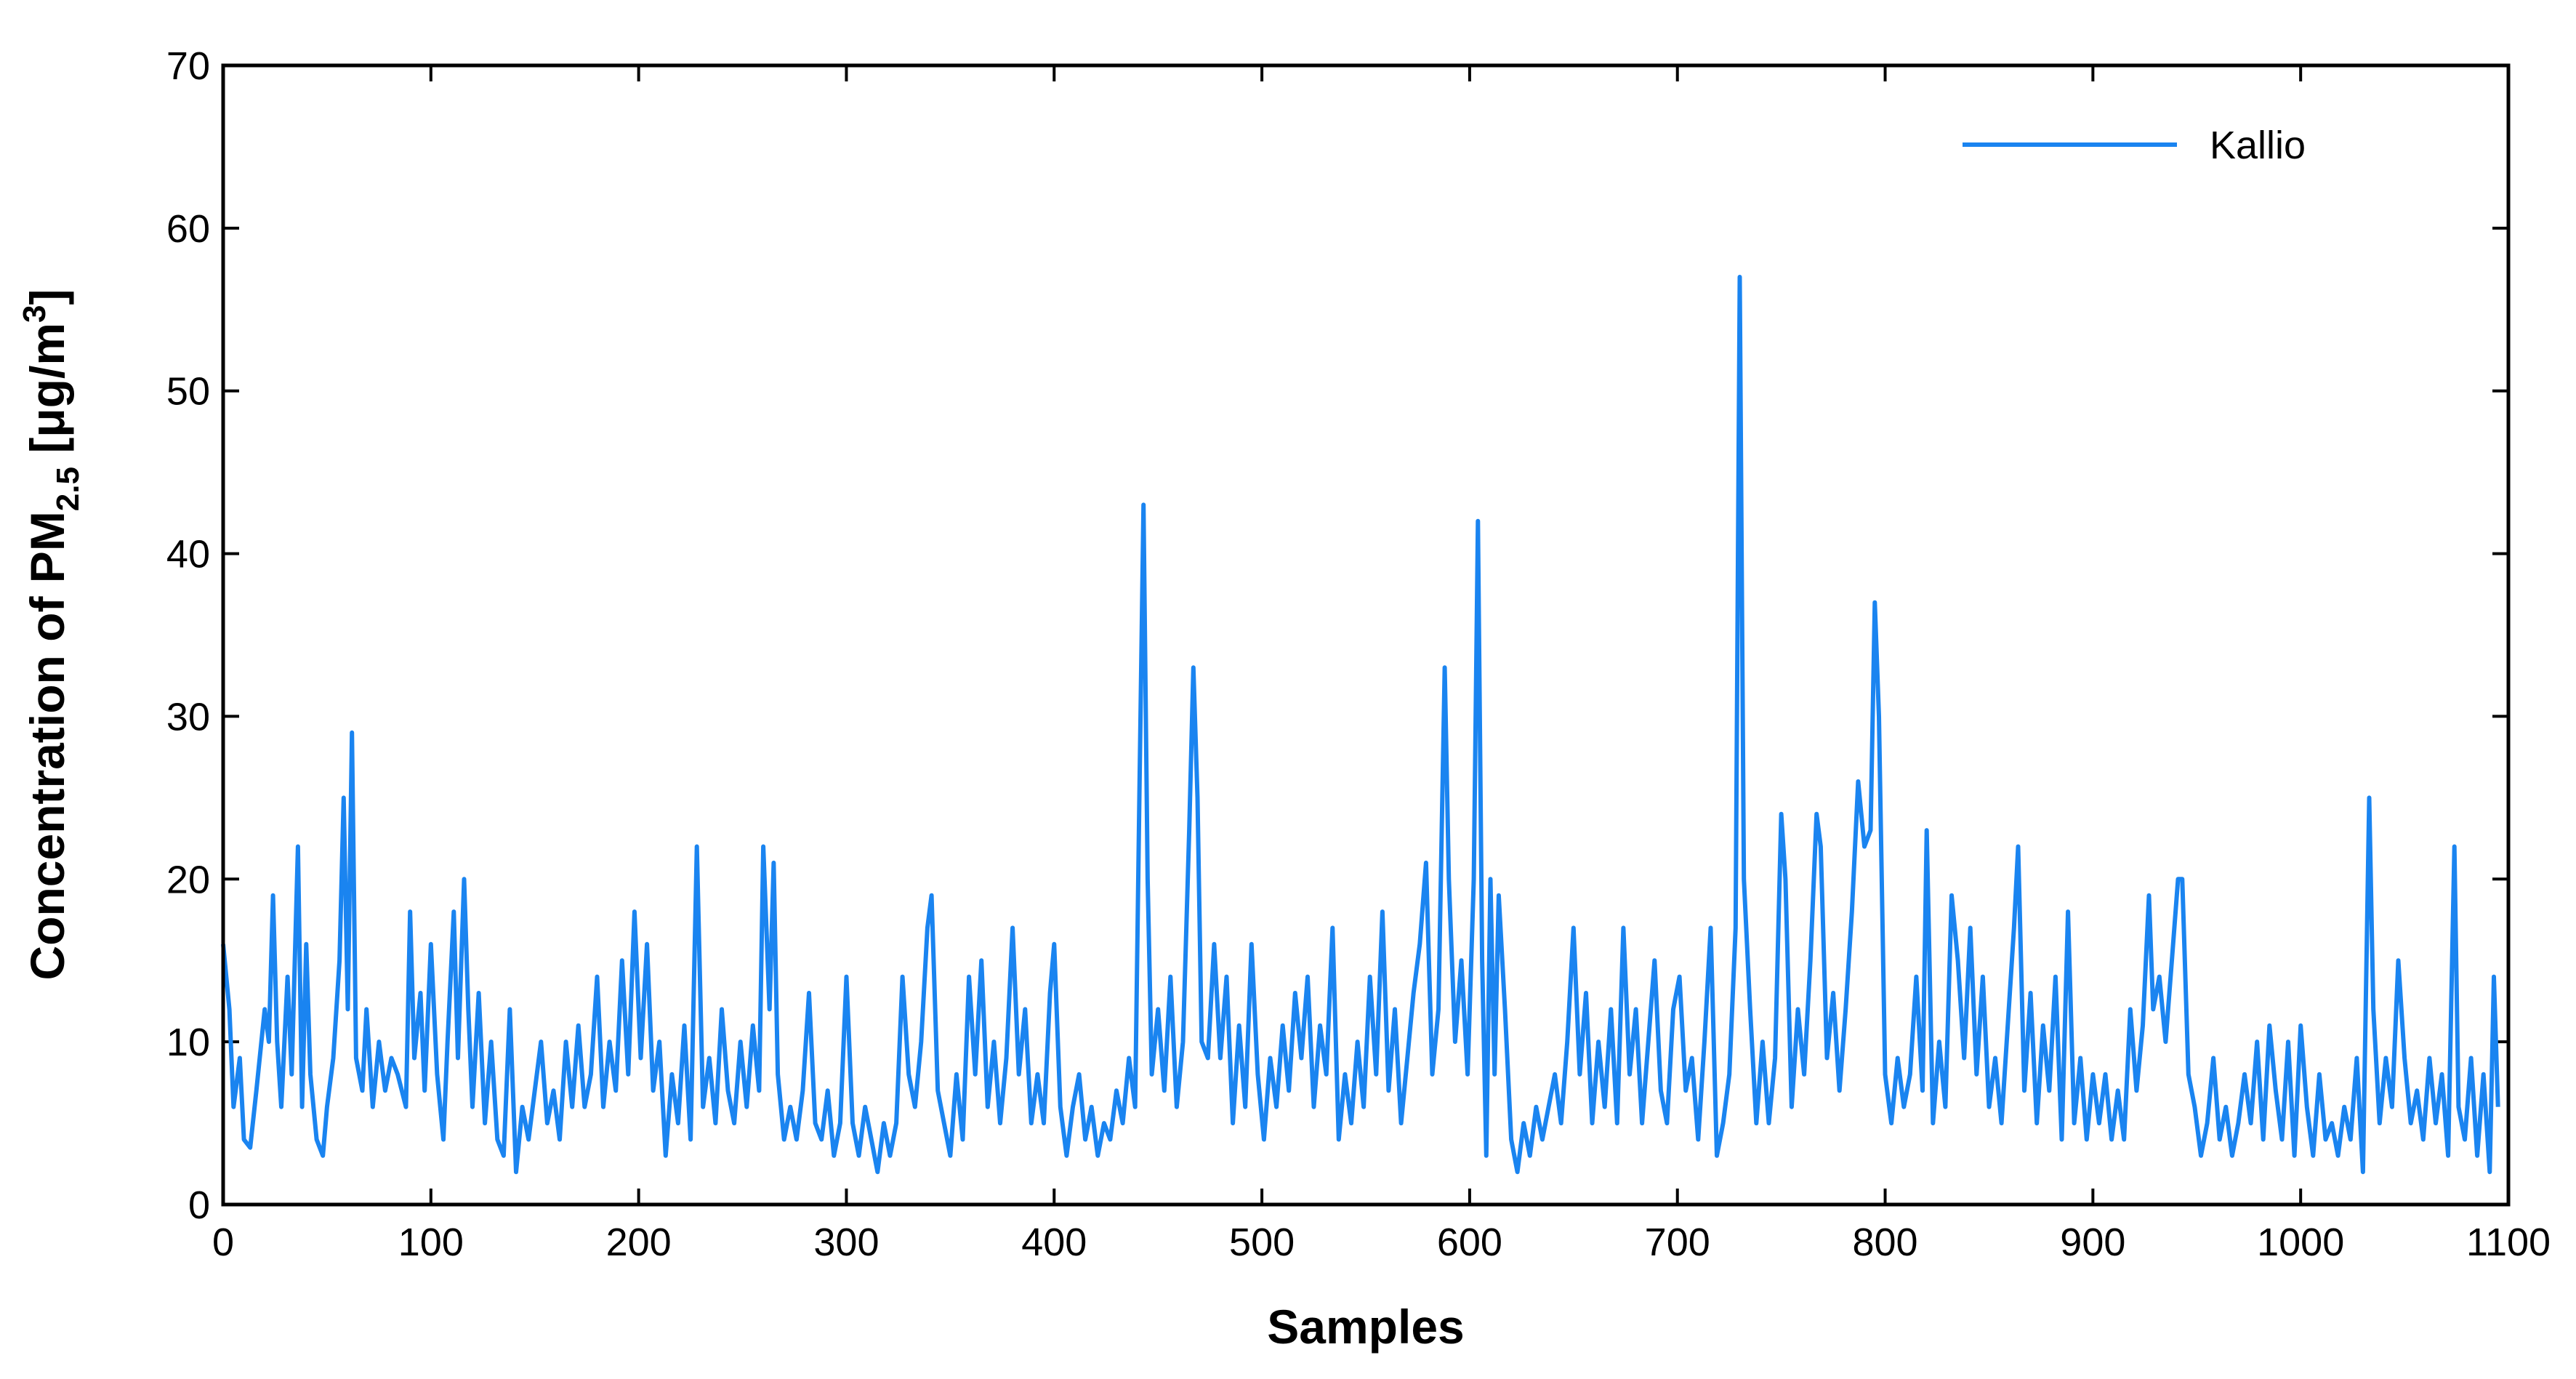 The image size is (2576, 1379). I want to click on x-tick-label: 700, so click(1677, 1242).